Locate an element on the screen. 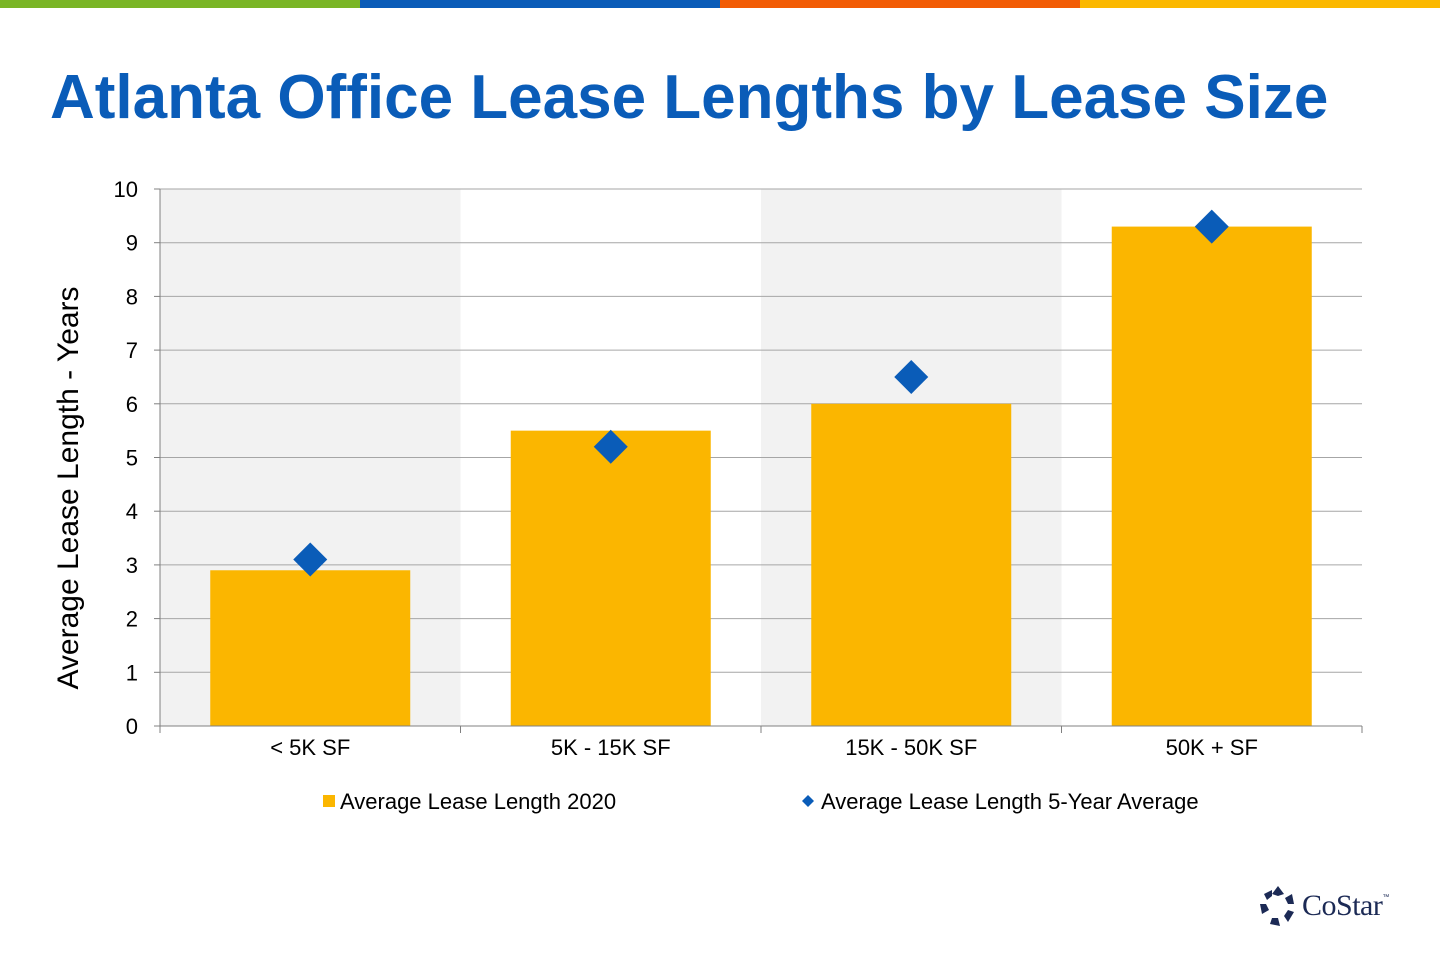  top-color-stripe is located at coordinates (720, 4).